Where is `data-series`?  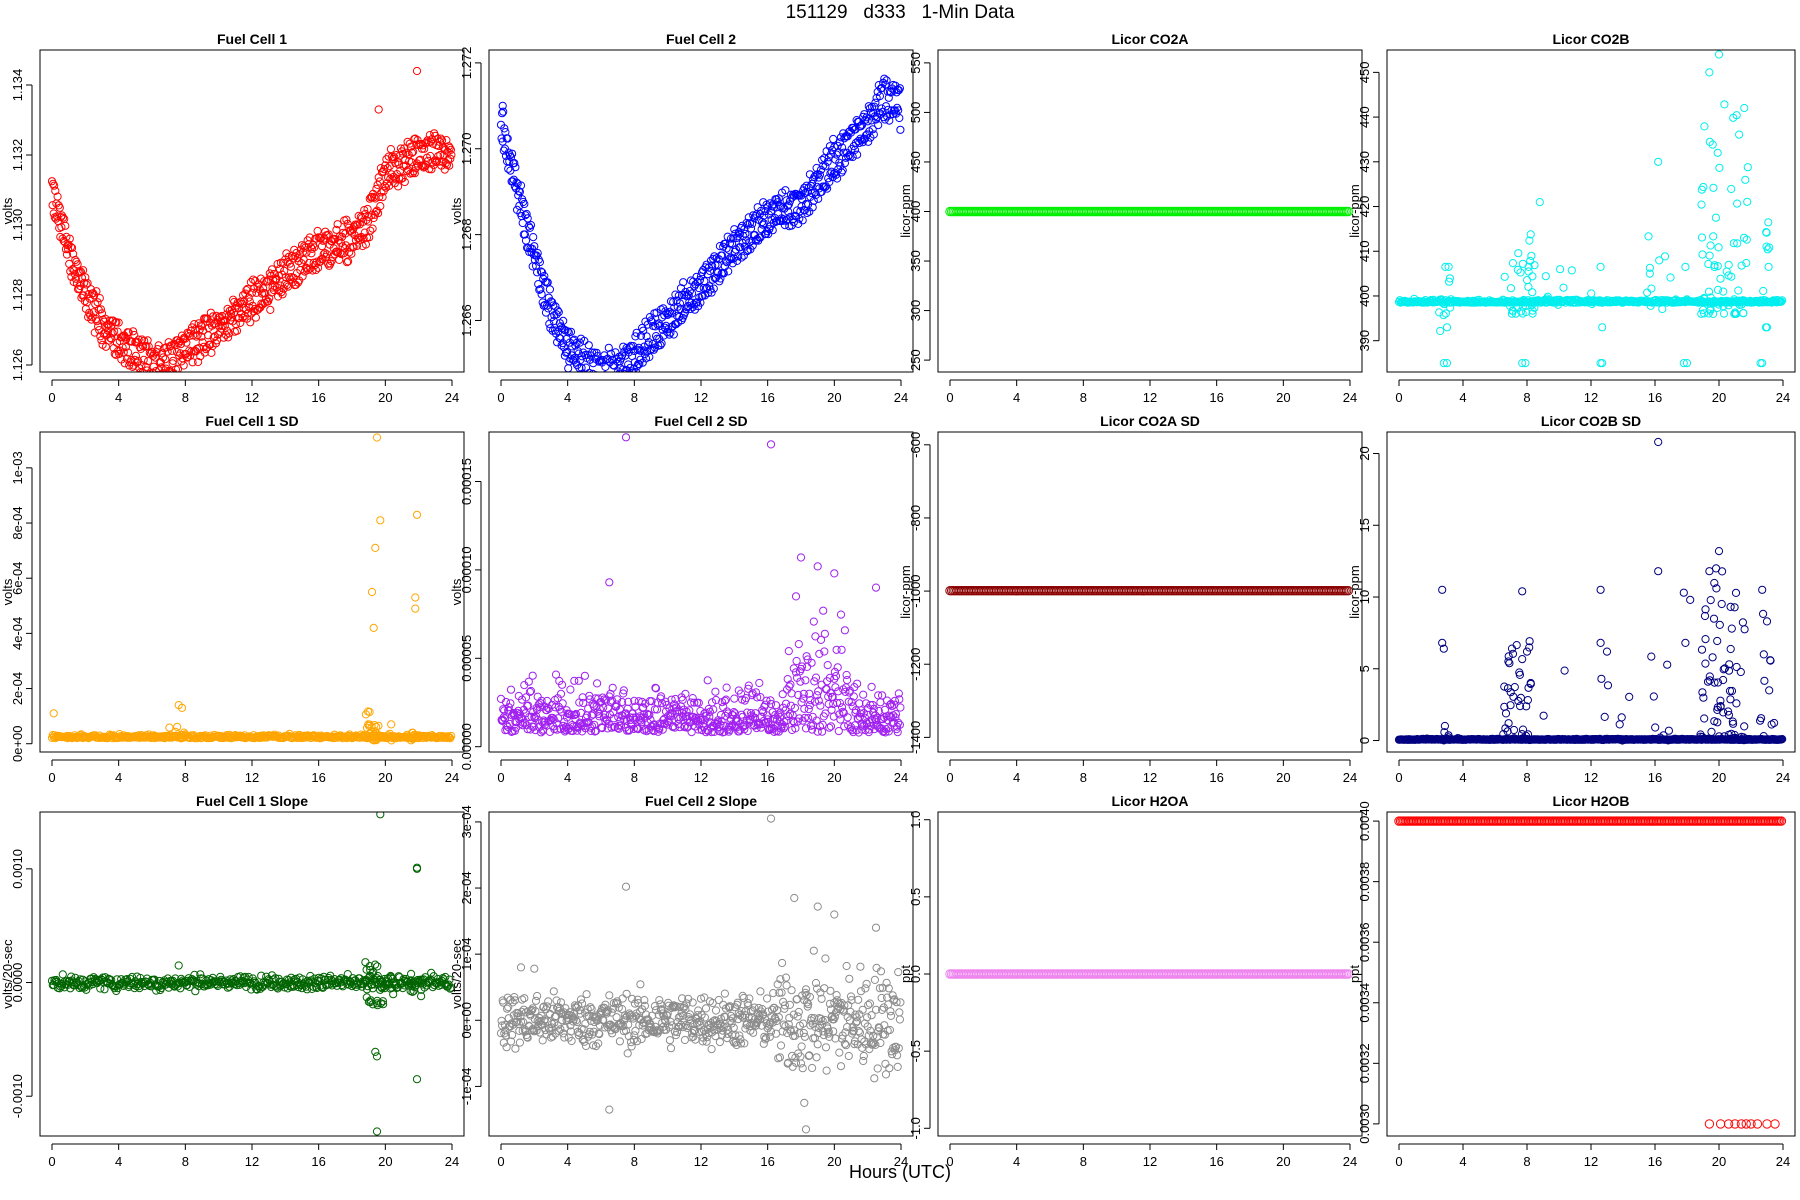
data-series is located at coordinates (700, 585).